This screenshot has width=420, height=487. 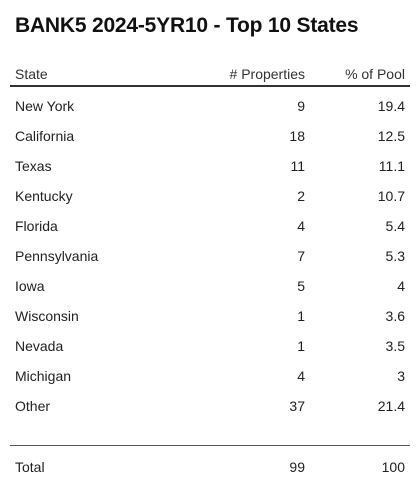 I want to click on row-pool: 19.4, so click(x=391, y=106).